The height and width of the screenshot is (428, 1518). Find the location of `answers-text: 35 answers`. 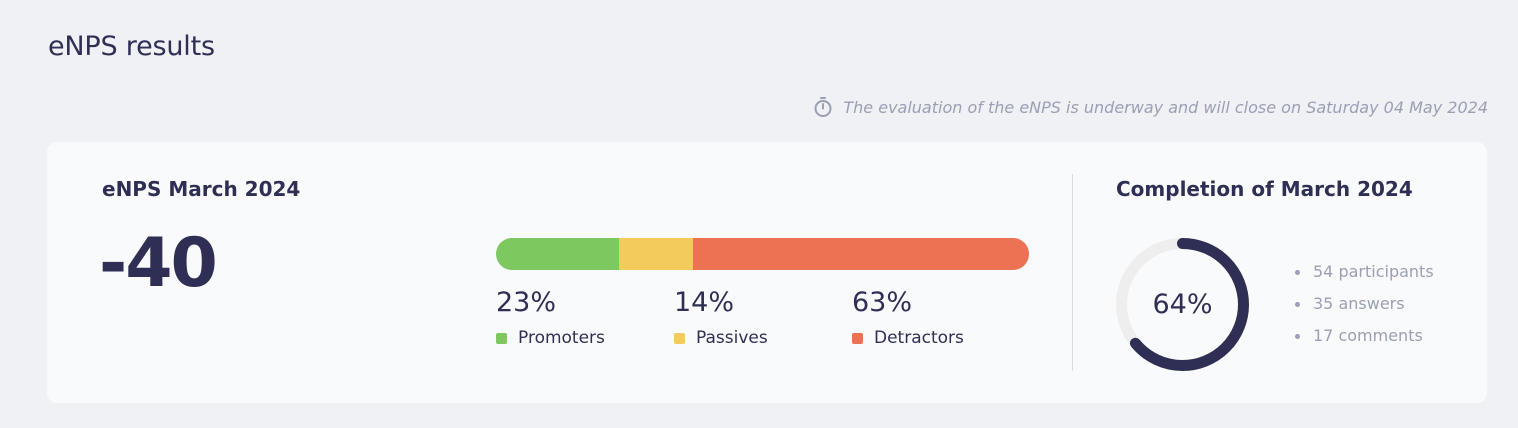

answers-text: 35 answers is located at coordinates (1359, 303).